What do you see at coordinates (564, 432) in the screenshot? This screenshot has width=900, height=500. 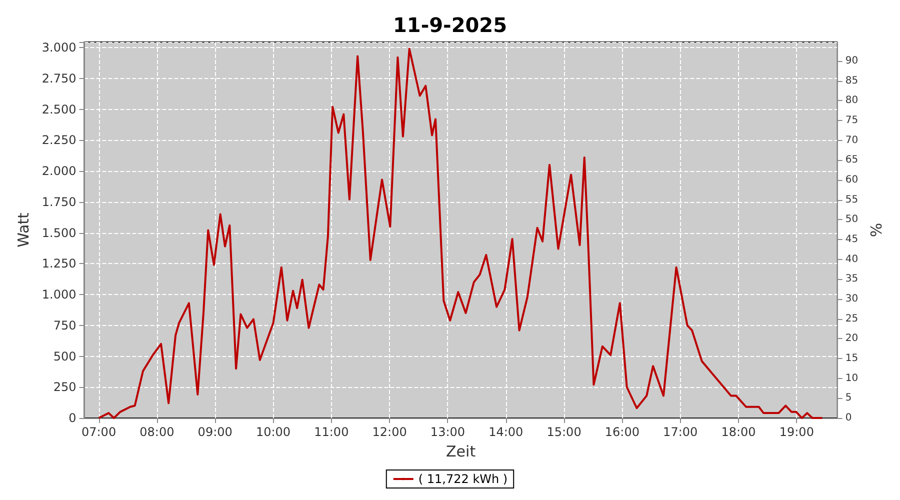 I see `x-tick-label: 15:00` at bounding box center [564, 432].